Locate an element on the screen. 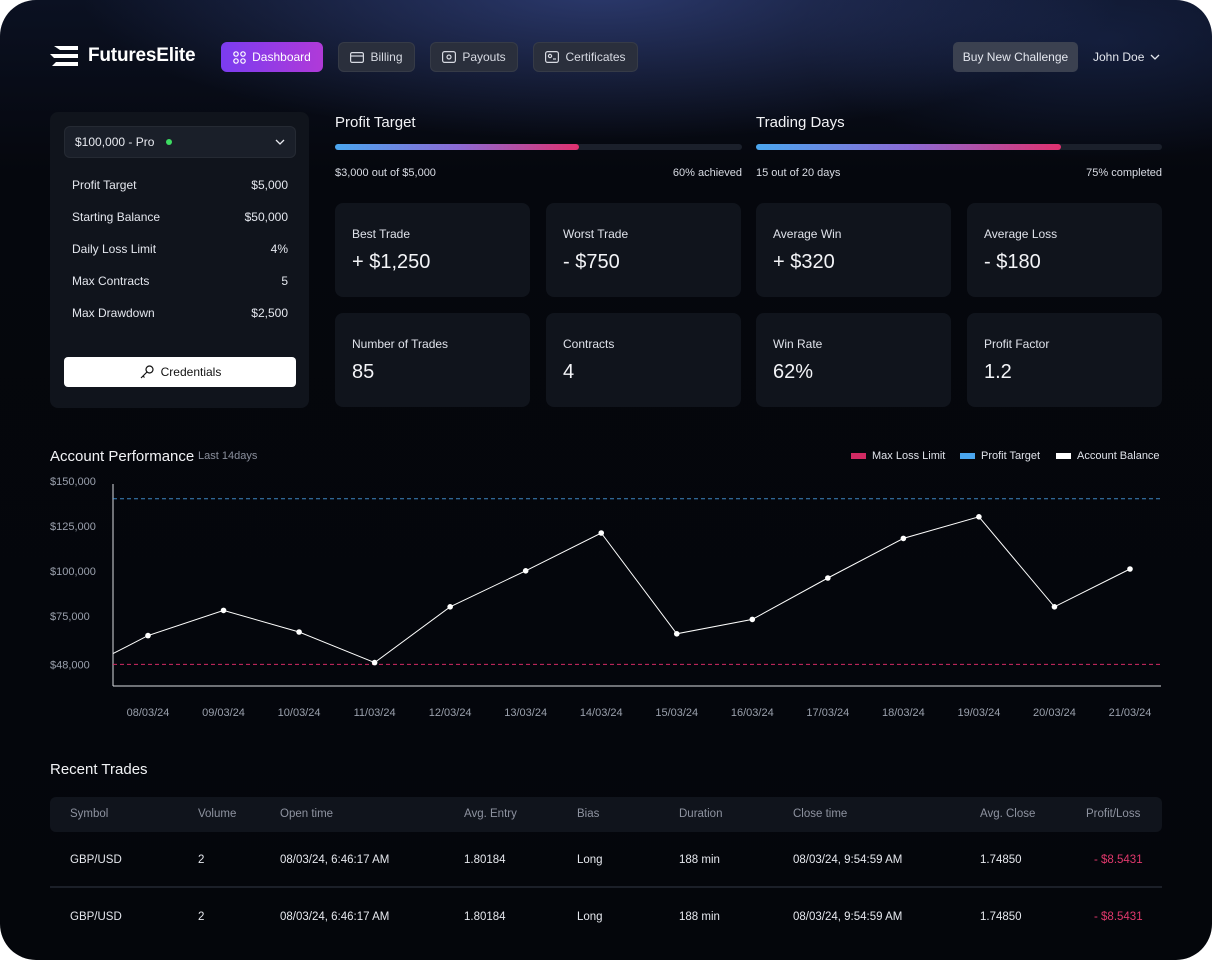  stat-value: - $750 is located at coordinates (591, 262).